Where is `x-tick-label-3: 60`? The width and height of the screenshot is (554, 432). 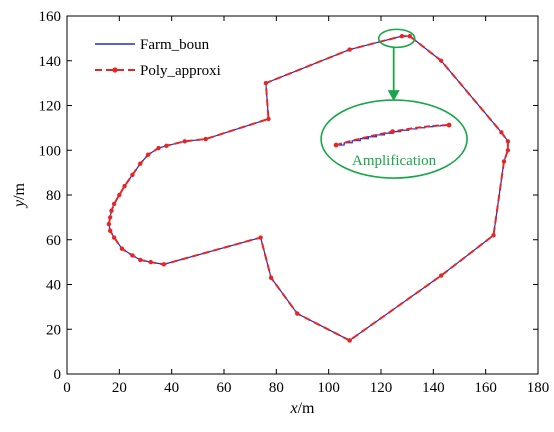
x-tick-label-3: 60 is located at coordinates (224, 388).